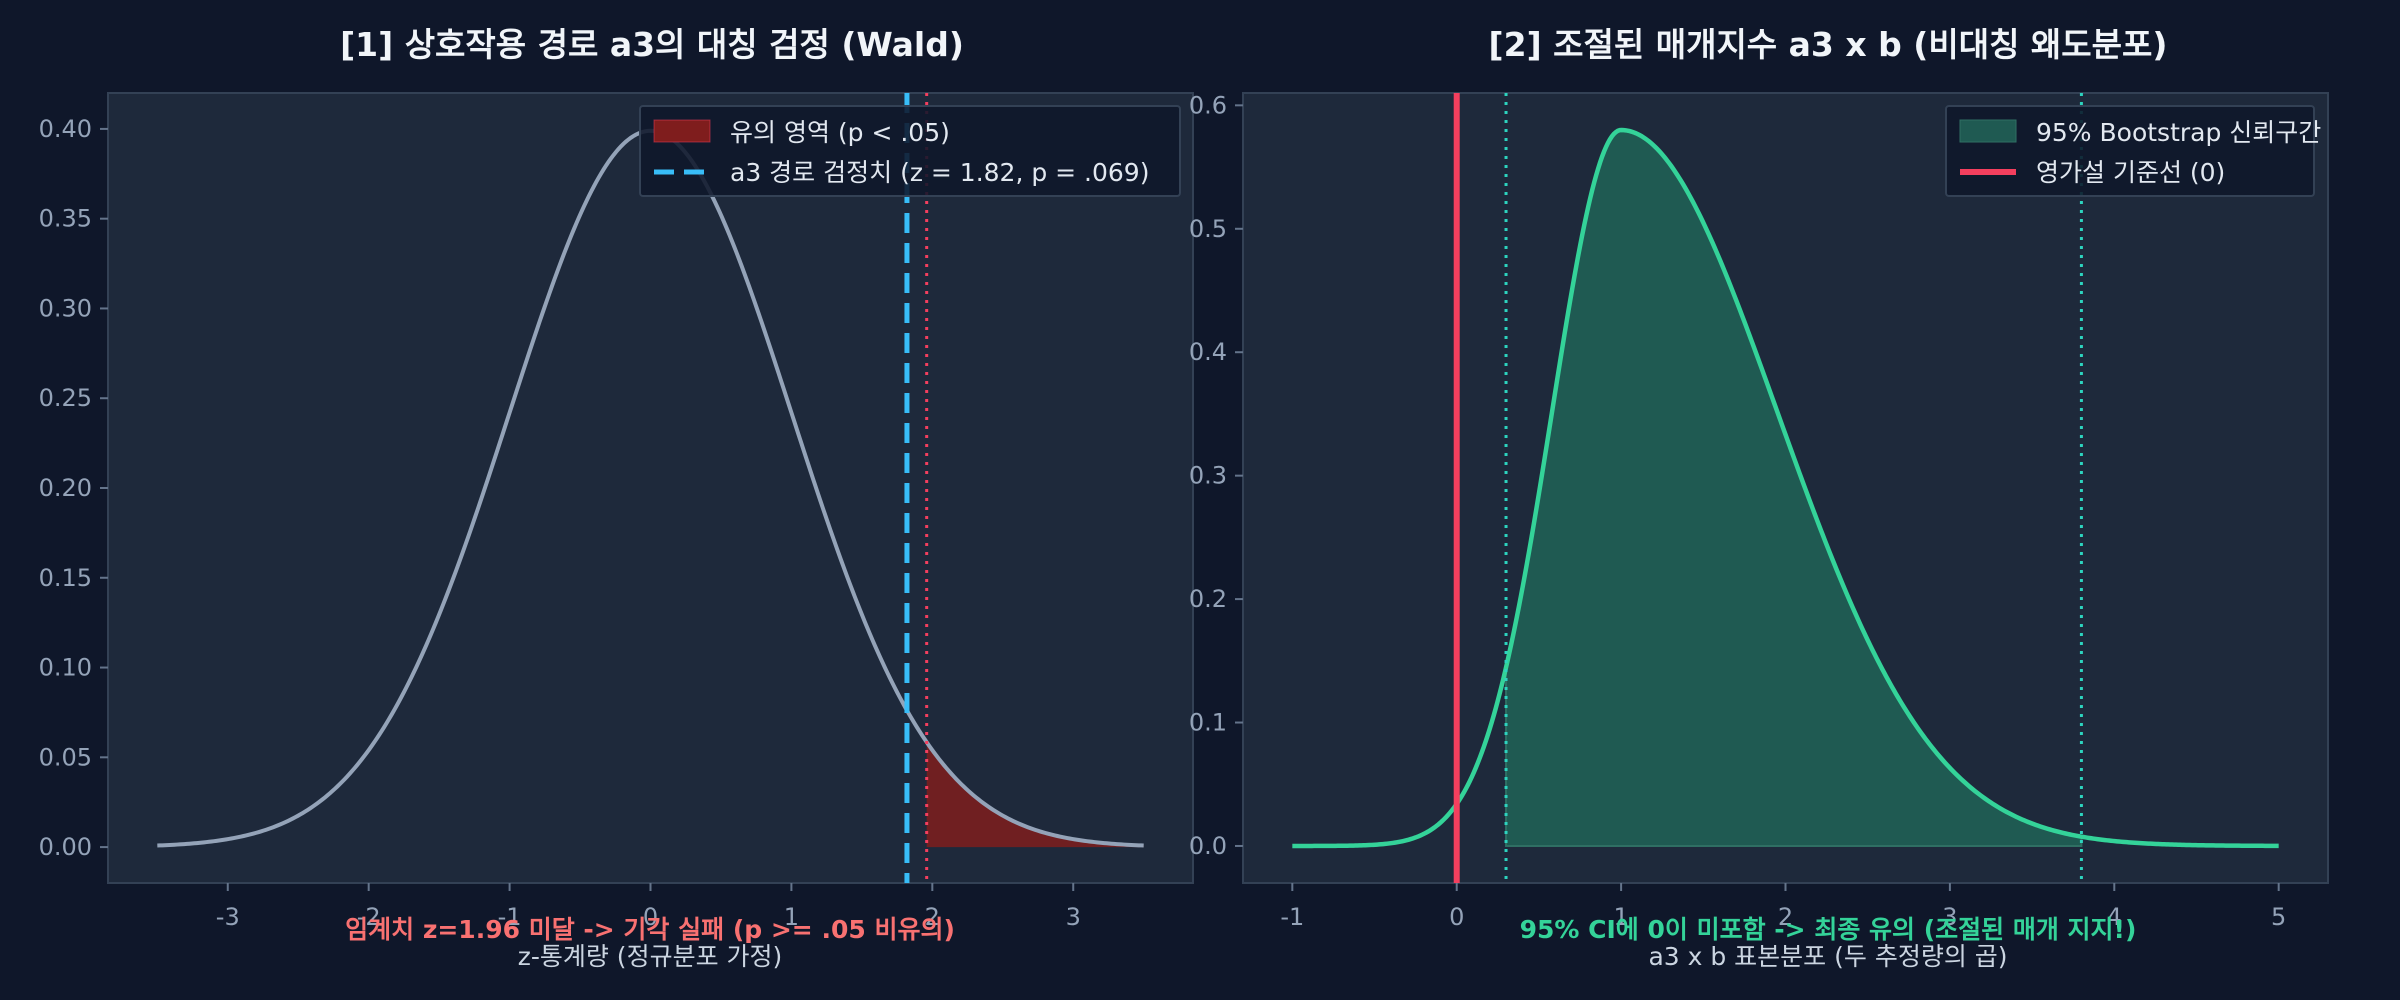 The image size is (2400, 1000). I want to click on y-tick-label: 0.3, so click(1208, 476).